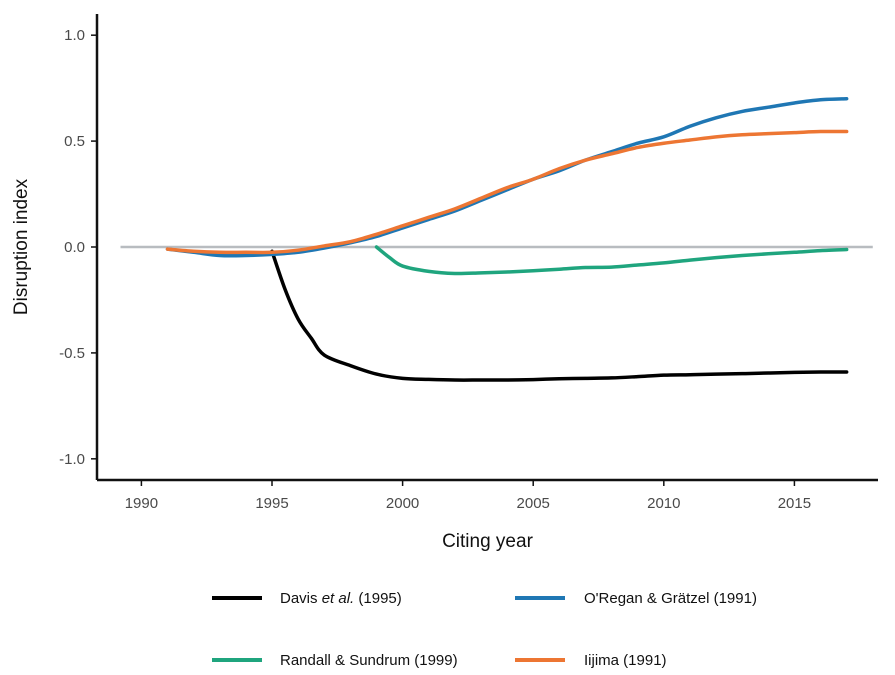 The height and width of the screenshot is (675, 895). Describe the element at coordinates (74, 35) in the screenshot. I see `y-tick-label: 1.0` at that location.